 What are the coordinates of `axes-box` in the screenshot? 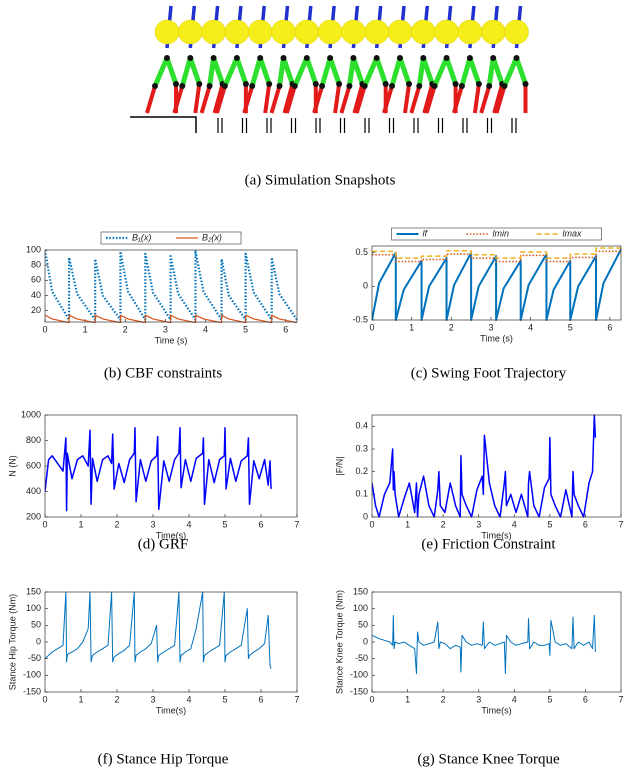 It's located at (171, 286).